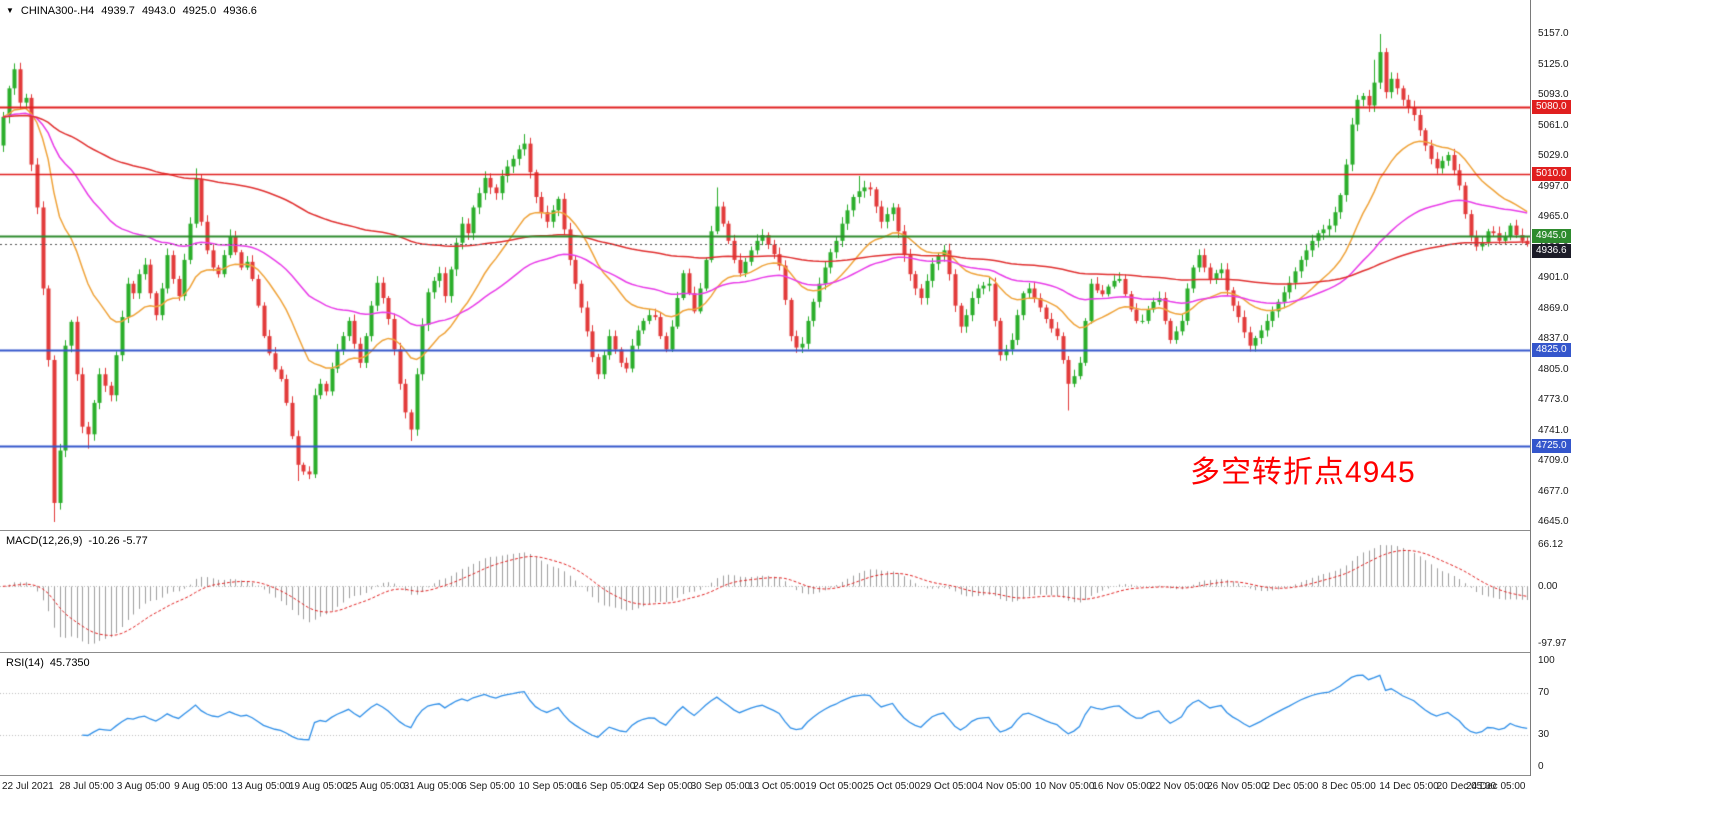 This screenshot has height=839, width=1733. Describe the element at coordinates (1553, 216) in the screenshot. I see `price-tick-label: 4965.0` at that location.